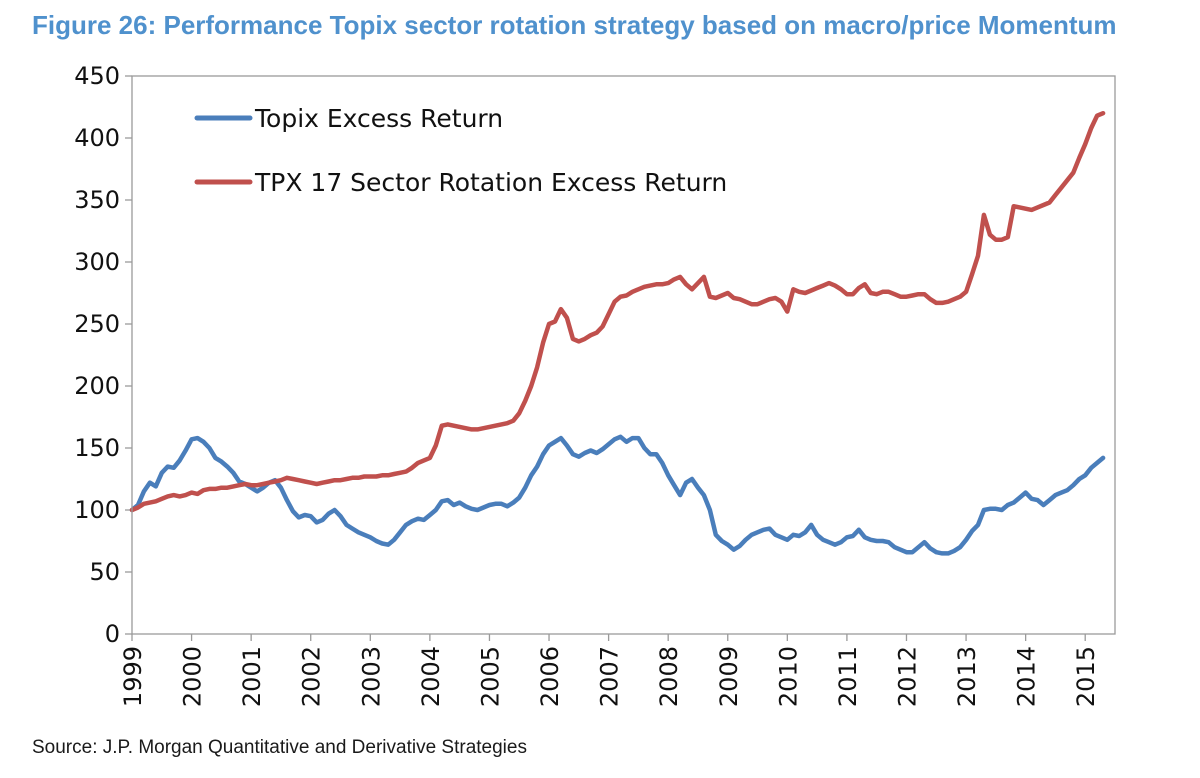 Image resolution: width=1200 pixels, height=778 pixels. Describe the element at coordinates (312, 676) in the screenshot. I see `x-tick-label: 2002` at that location.